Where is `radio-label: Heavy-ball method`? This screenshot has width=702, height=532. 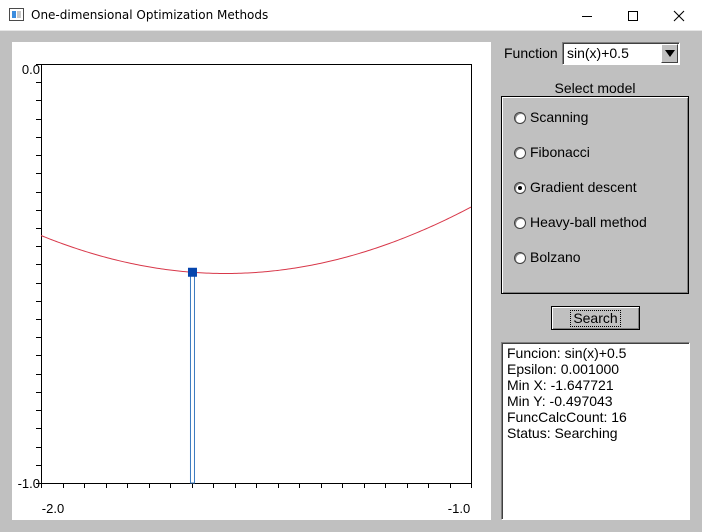 radio-label: Heavy-ball method is located at coordinates (588, 222).